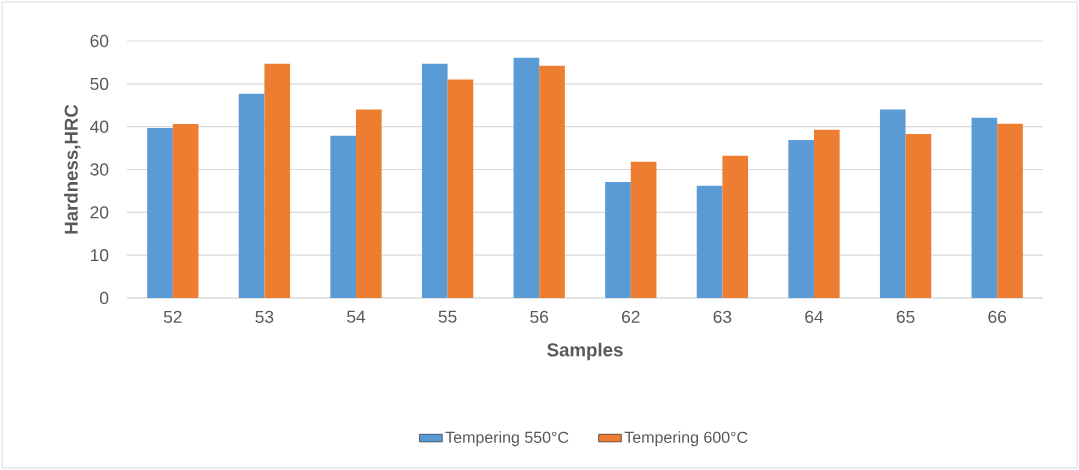 The width and height of the screenshot is (1079, 470). Describe the element at coordinates (814, 316) in the screenshot. I see `x-tick-label: 64` at that location.